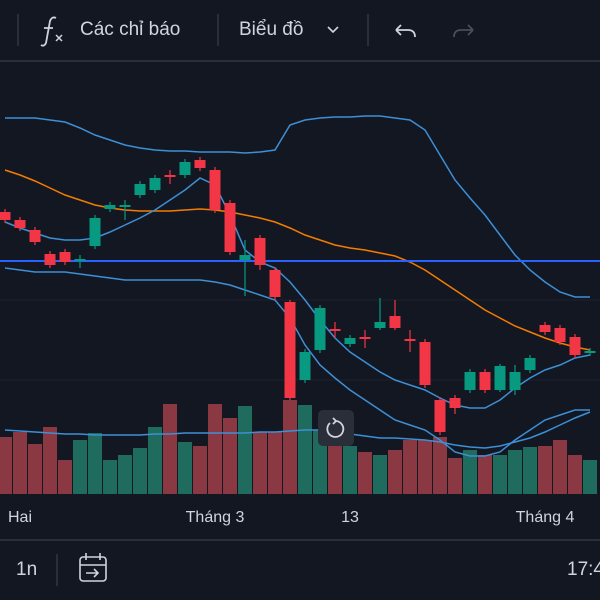 The width and height of the screenshot is (600, 600). I want to click on toolbar: Các chỉ báo Biểu đồ, so click(300, 38).